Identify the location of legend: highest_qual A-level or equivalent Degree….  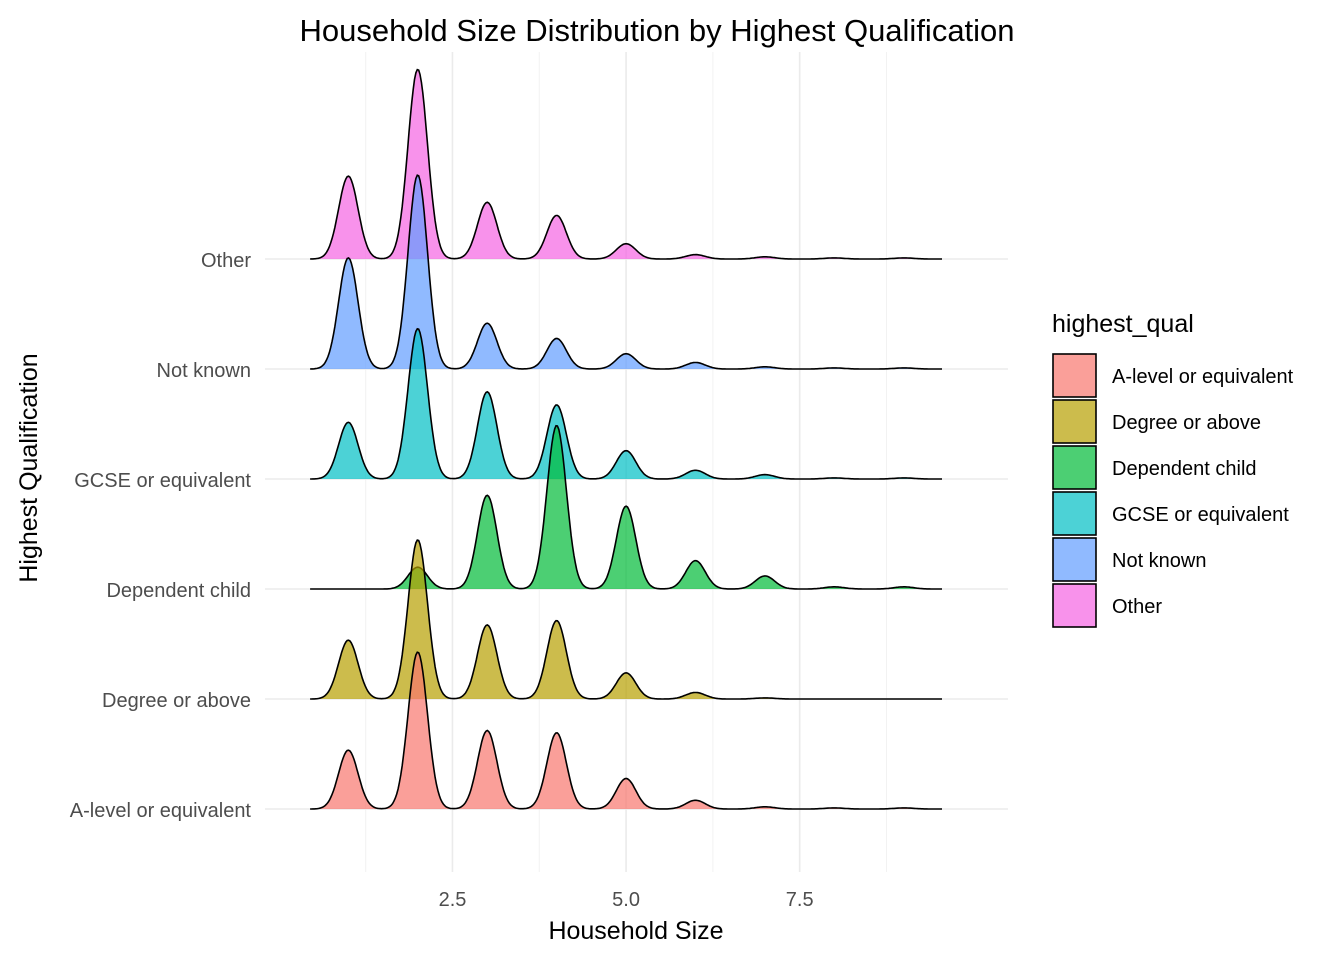
(1173, 469).